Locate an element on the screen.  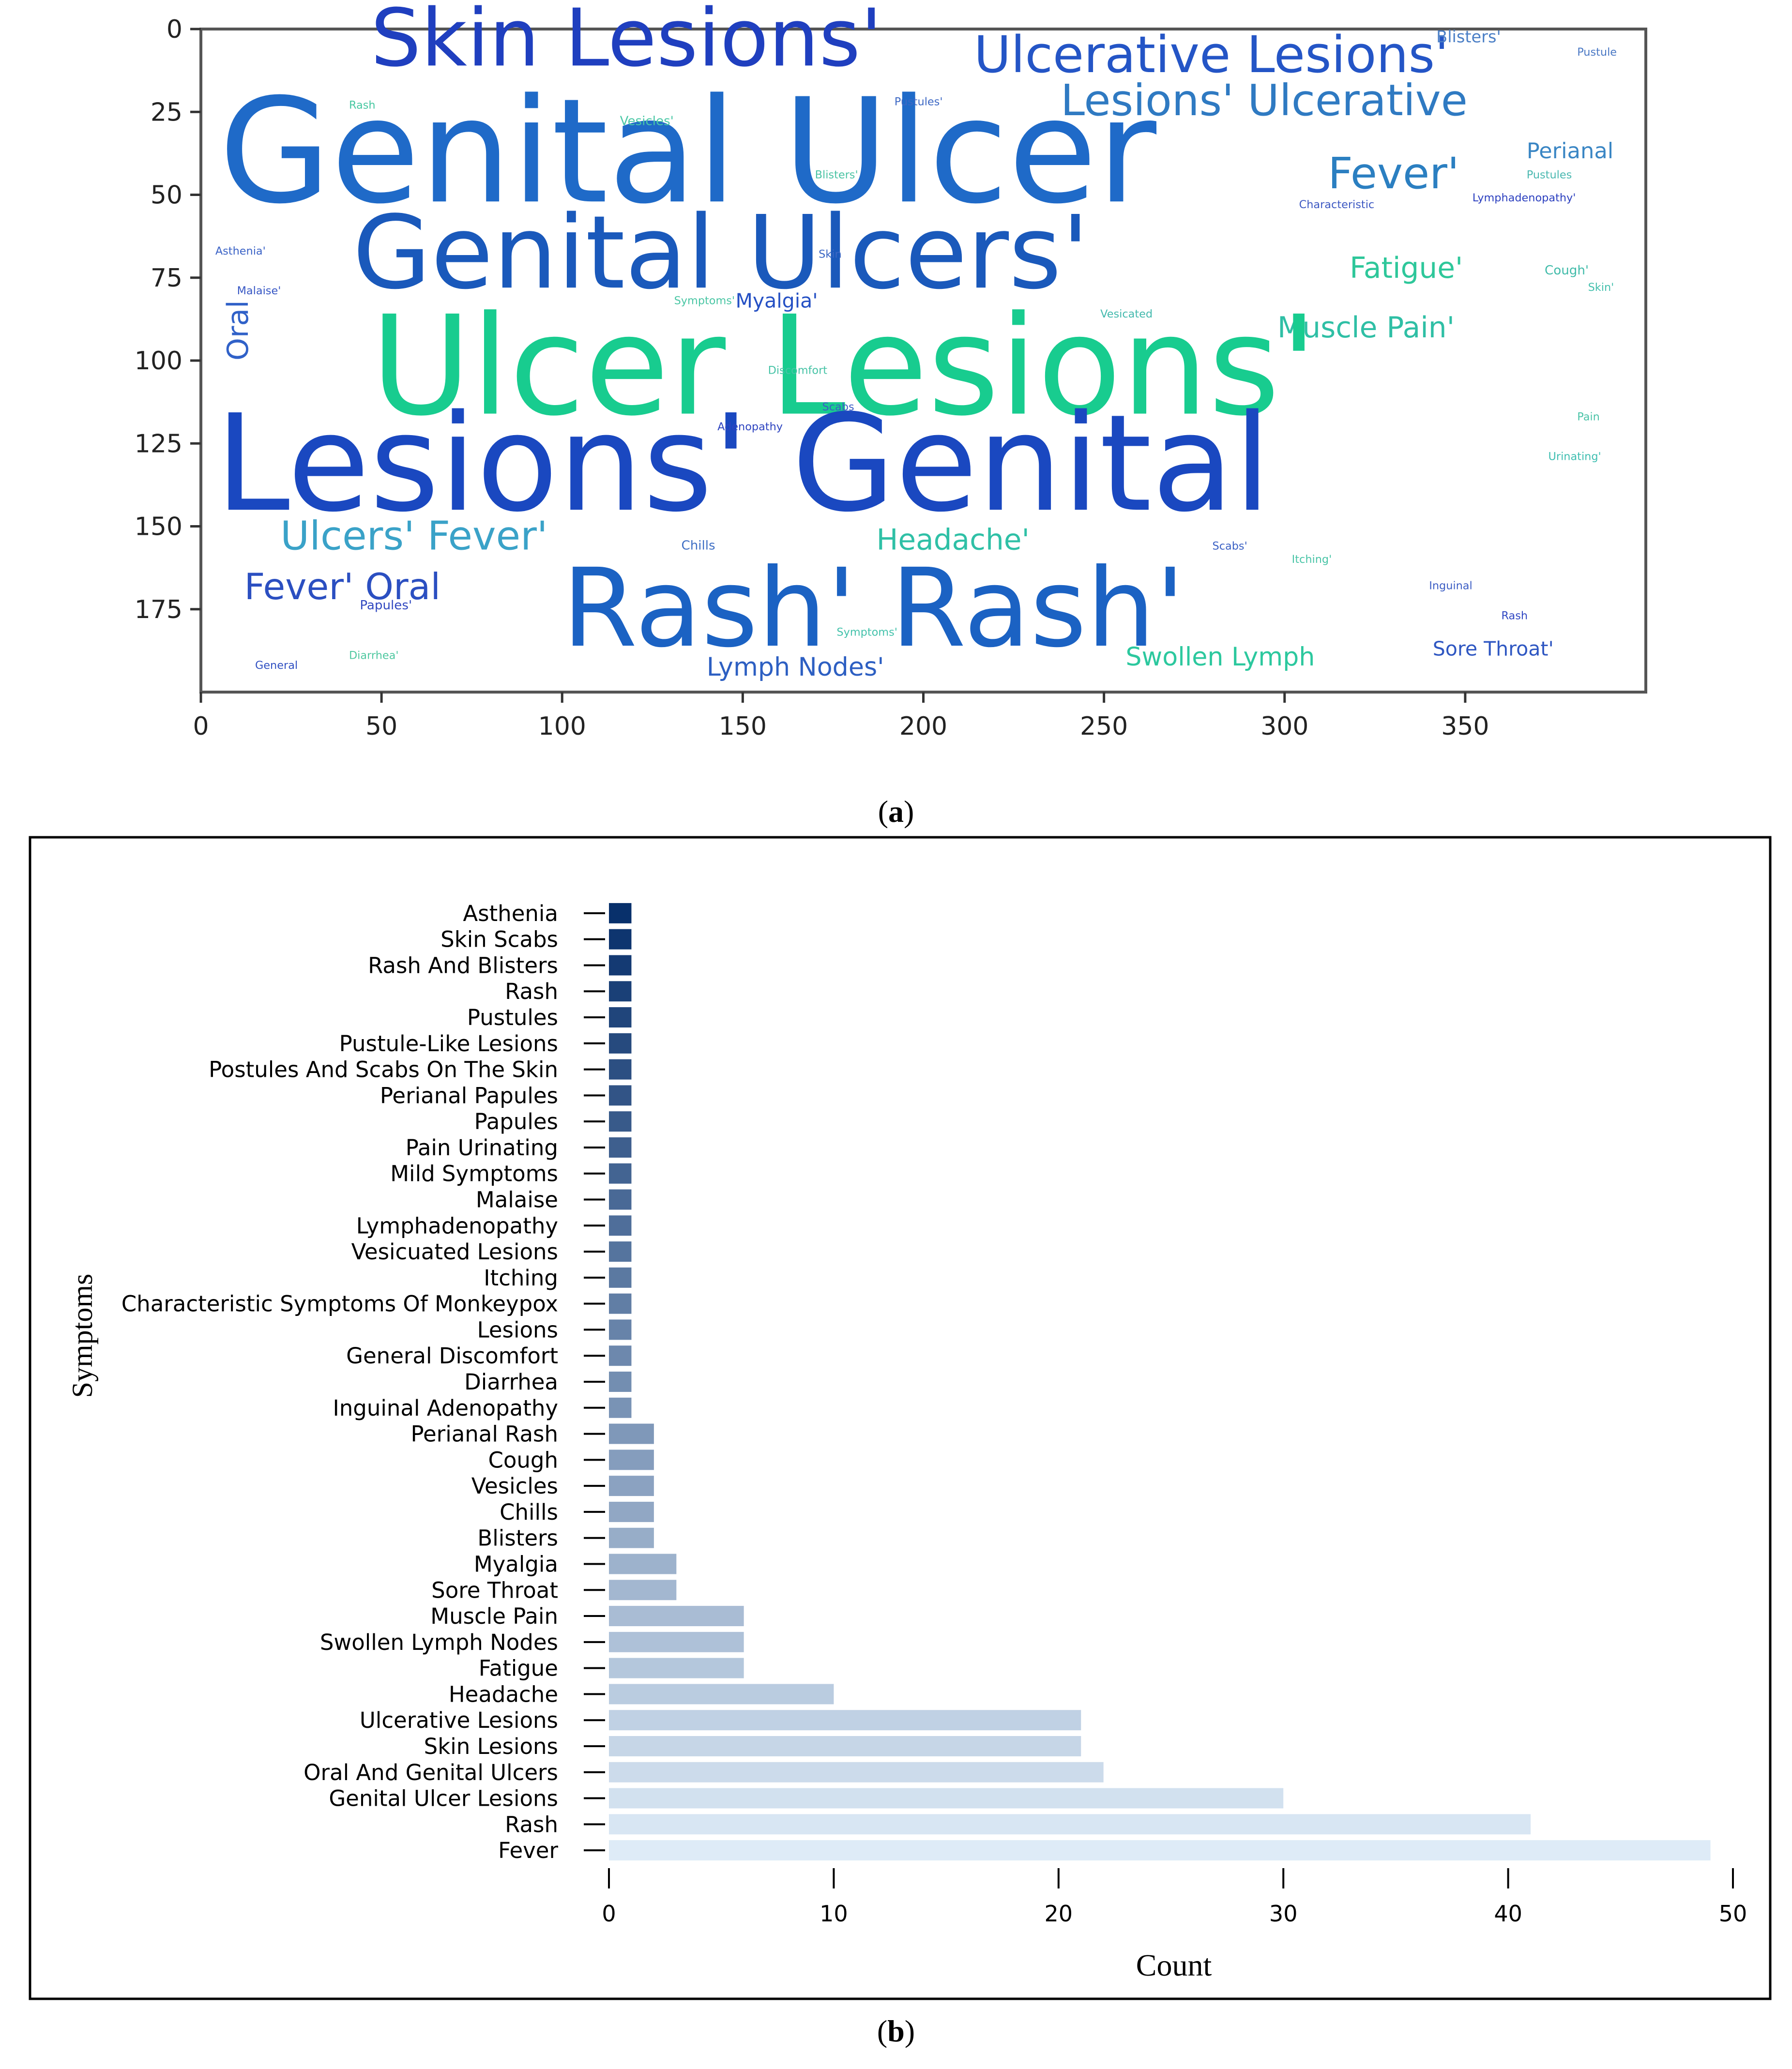
category-label: Oral And Genital Ulcers is located at coordinates (431, 1772).